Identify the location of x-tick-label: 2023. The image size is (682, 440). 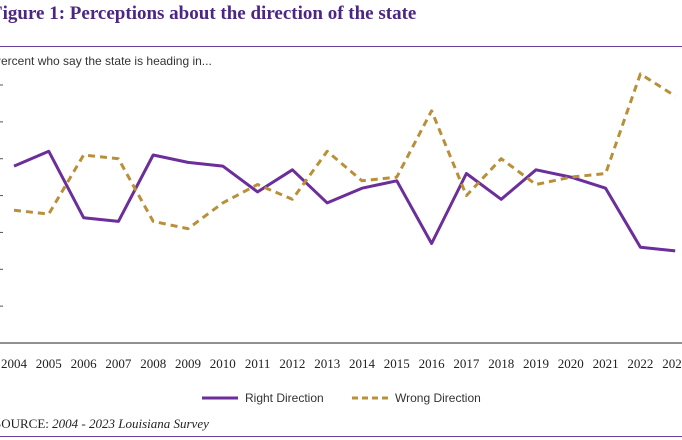
(672, 363).